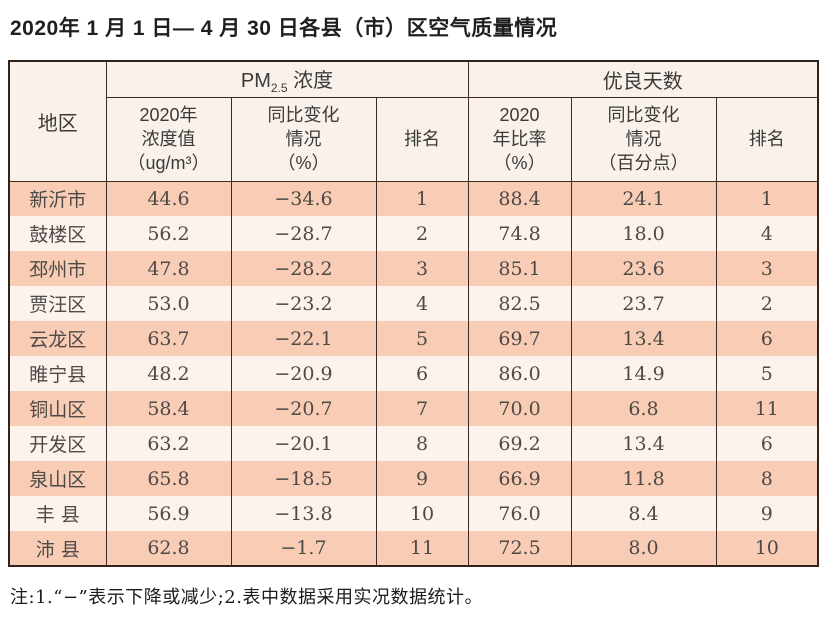 The image size is (825, 620). Describe the element at coordinates (57, 408) in the screenshot. I see `region-cell: 铜山区` at that location.